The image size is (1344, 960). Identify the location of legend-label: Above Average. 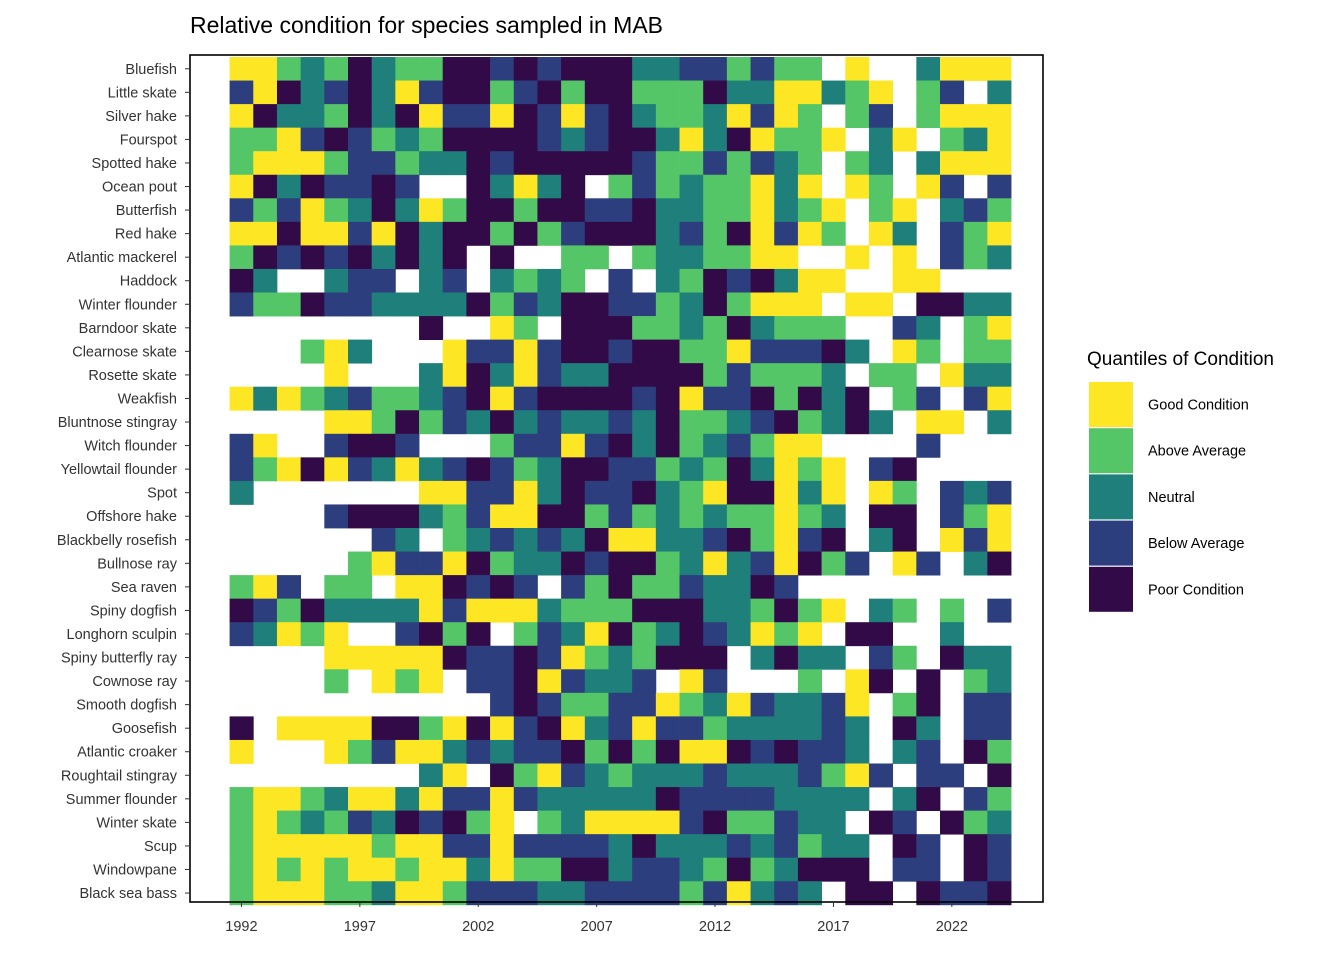
(1197, 452).